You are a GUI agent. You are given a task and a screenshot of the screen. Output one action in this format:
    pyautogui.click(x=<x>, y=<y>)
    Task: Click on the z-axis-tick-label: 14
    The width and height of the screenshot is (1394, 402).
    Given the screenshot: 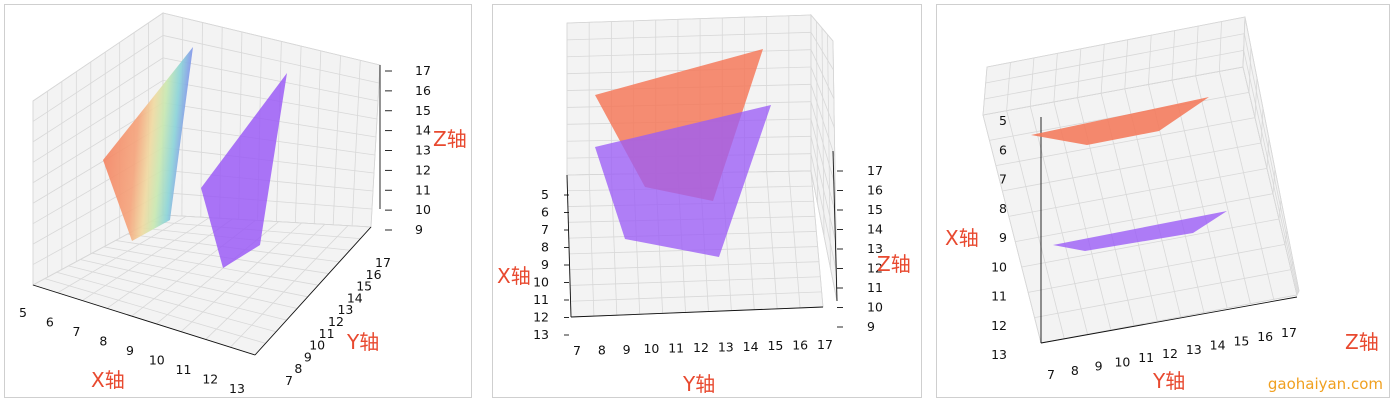 What is the action you would take?
    pyautogui.click(x=875, y=229)
    